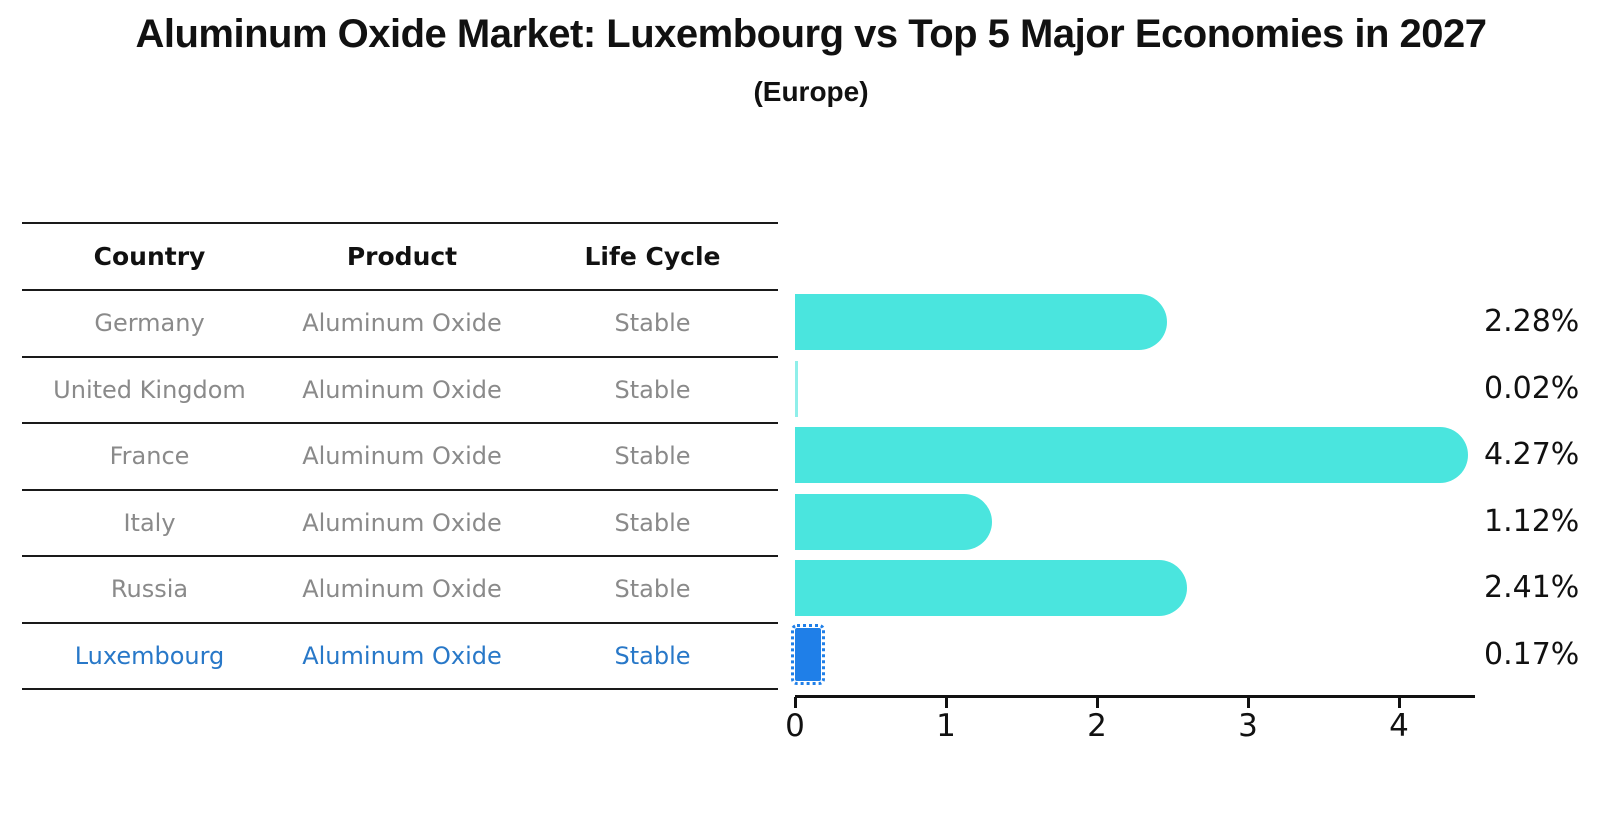 This screenshot has width=1622, height=823. I want to click on x-tick-label: 3, so click(1248, 726).